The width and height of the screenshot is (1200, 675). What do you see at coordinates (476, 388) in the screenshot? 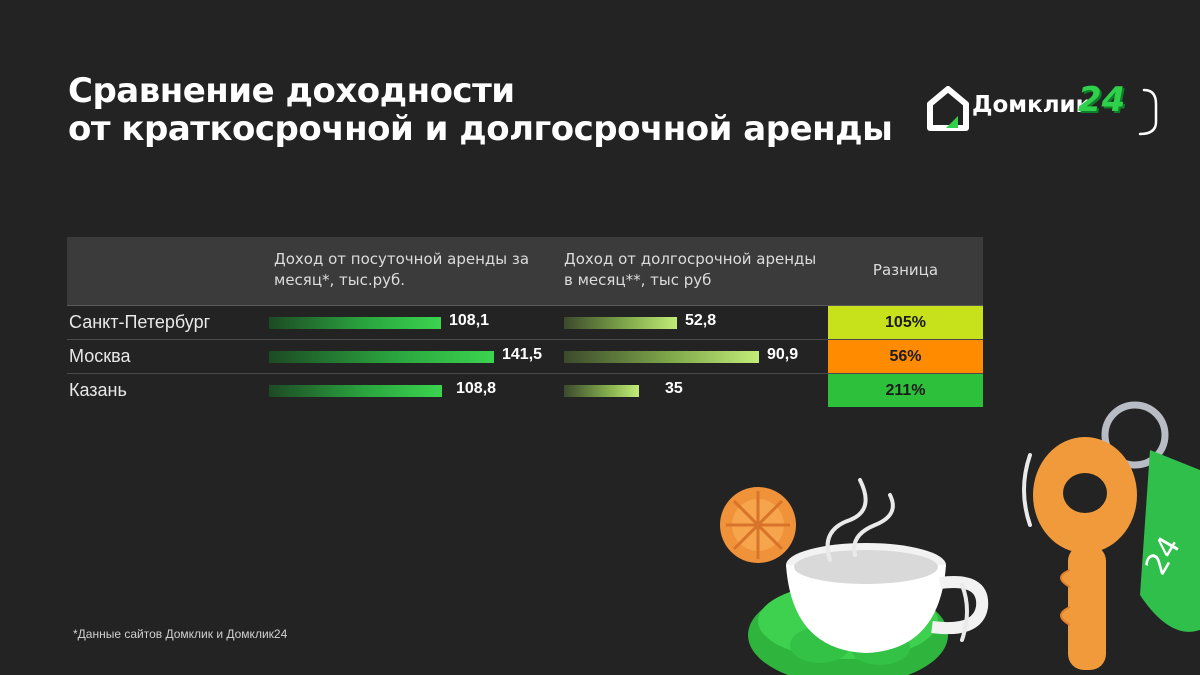
I see `value-daily-income: 108,8` at bounding box center [476, 388].